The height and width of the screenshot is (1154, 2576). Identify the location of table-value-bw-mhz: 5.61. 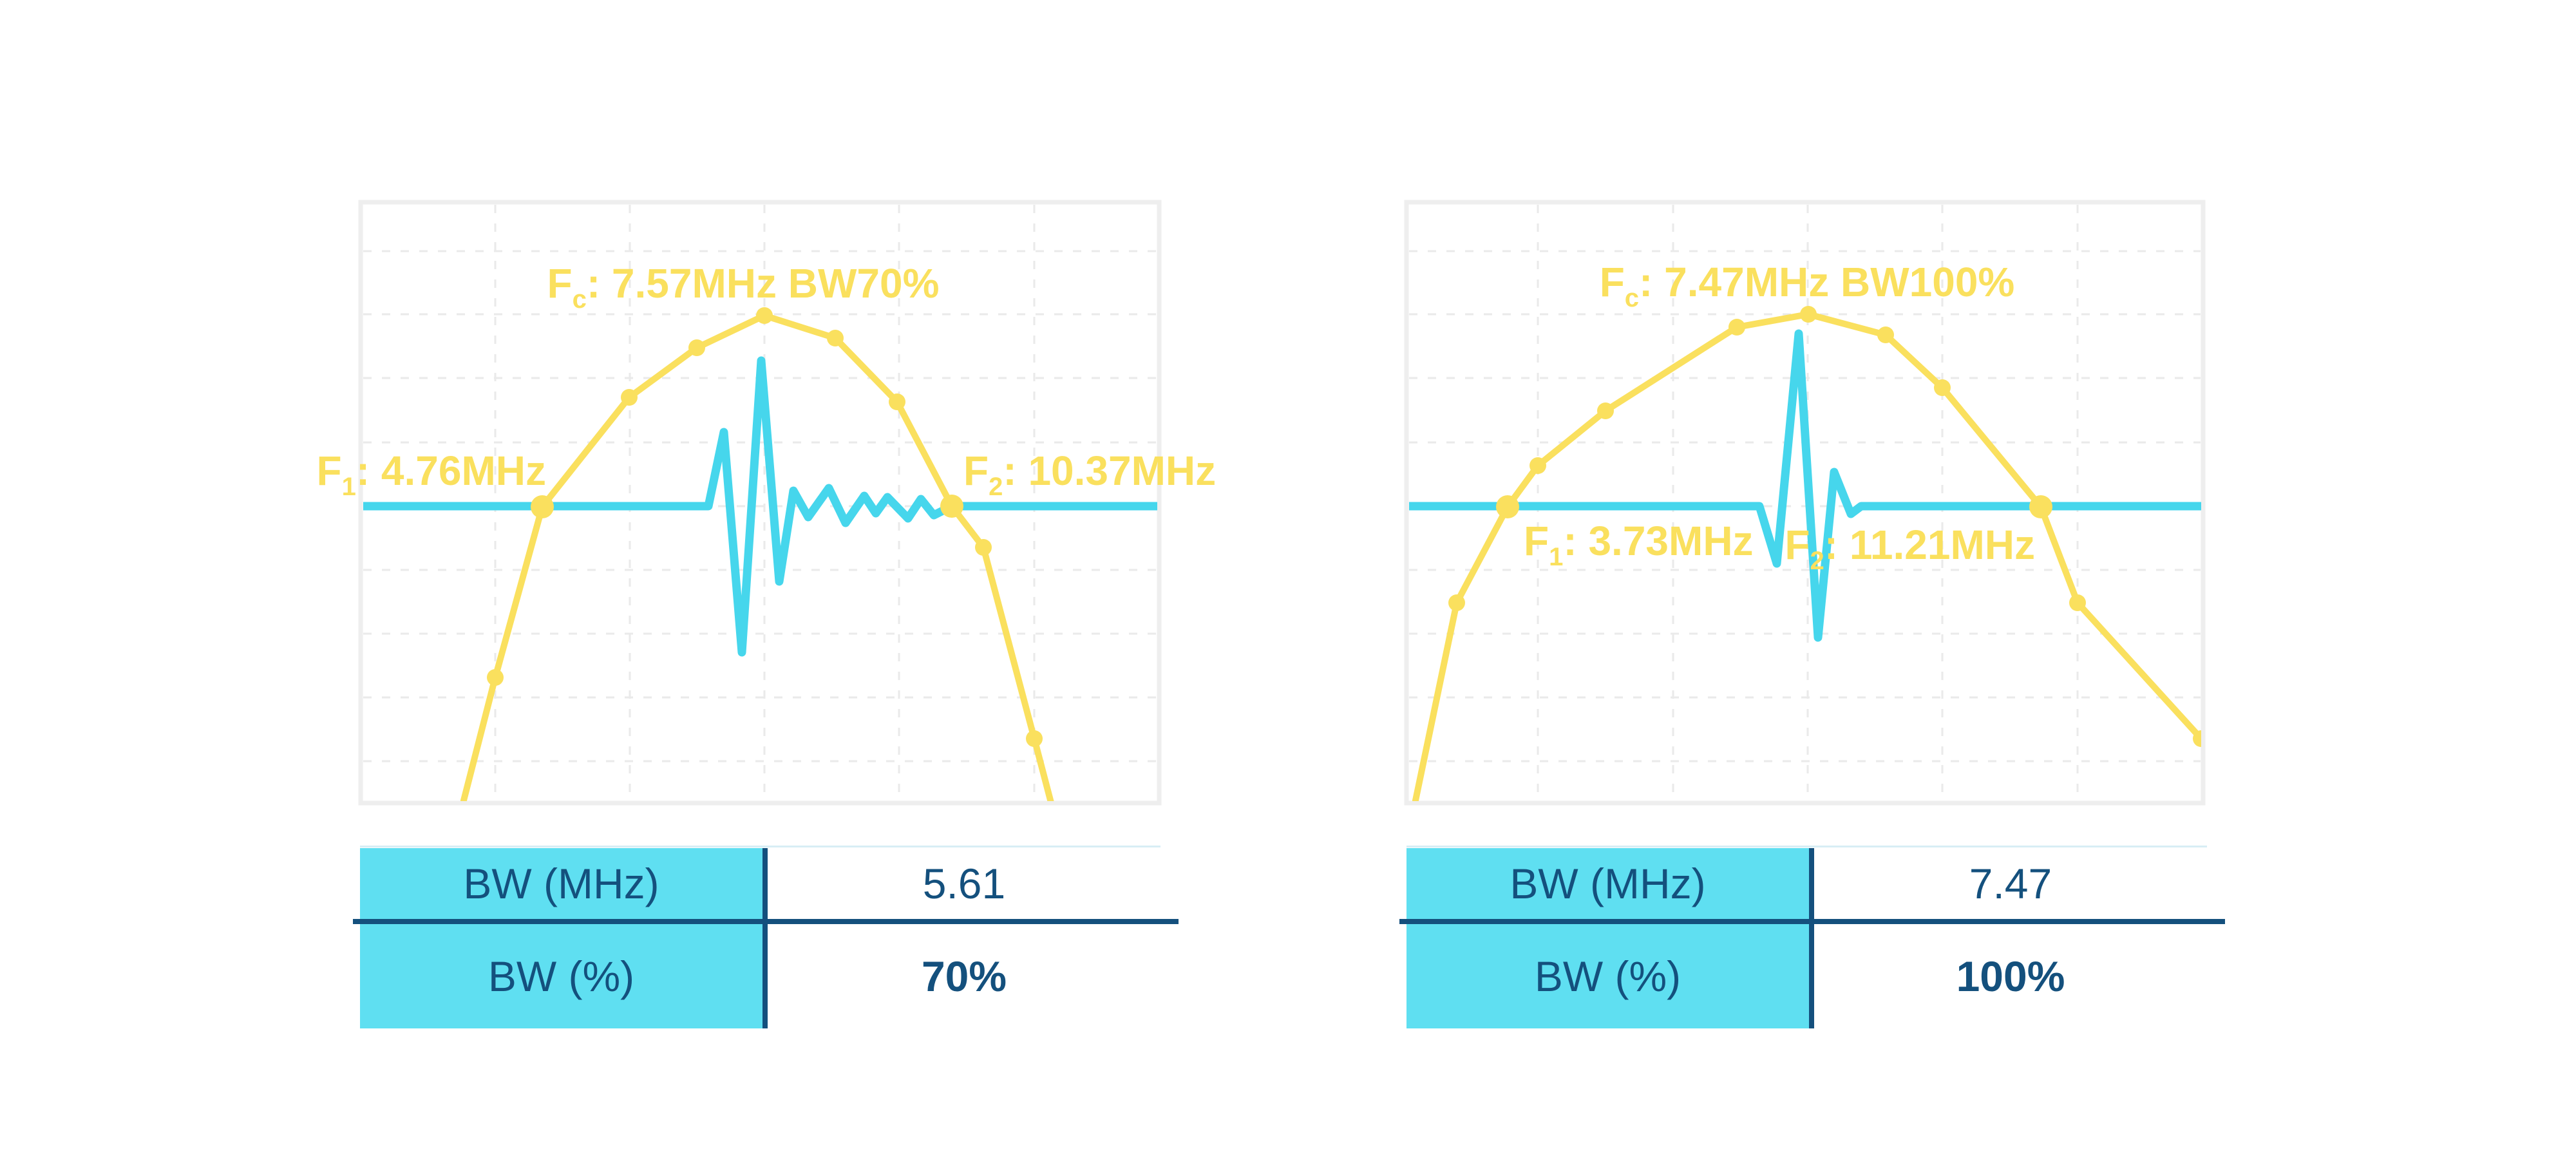
(964, 884).